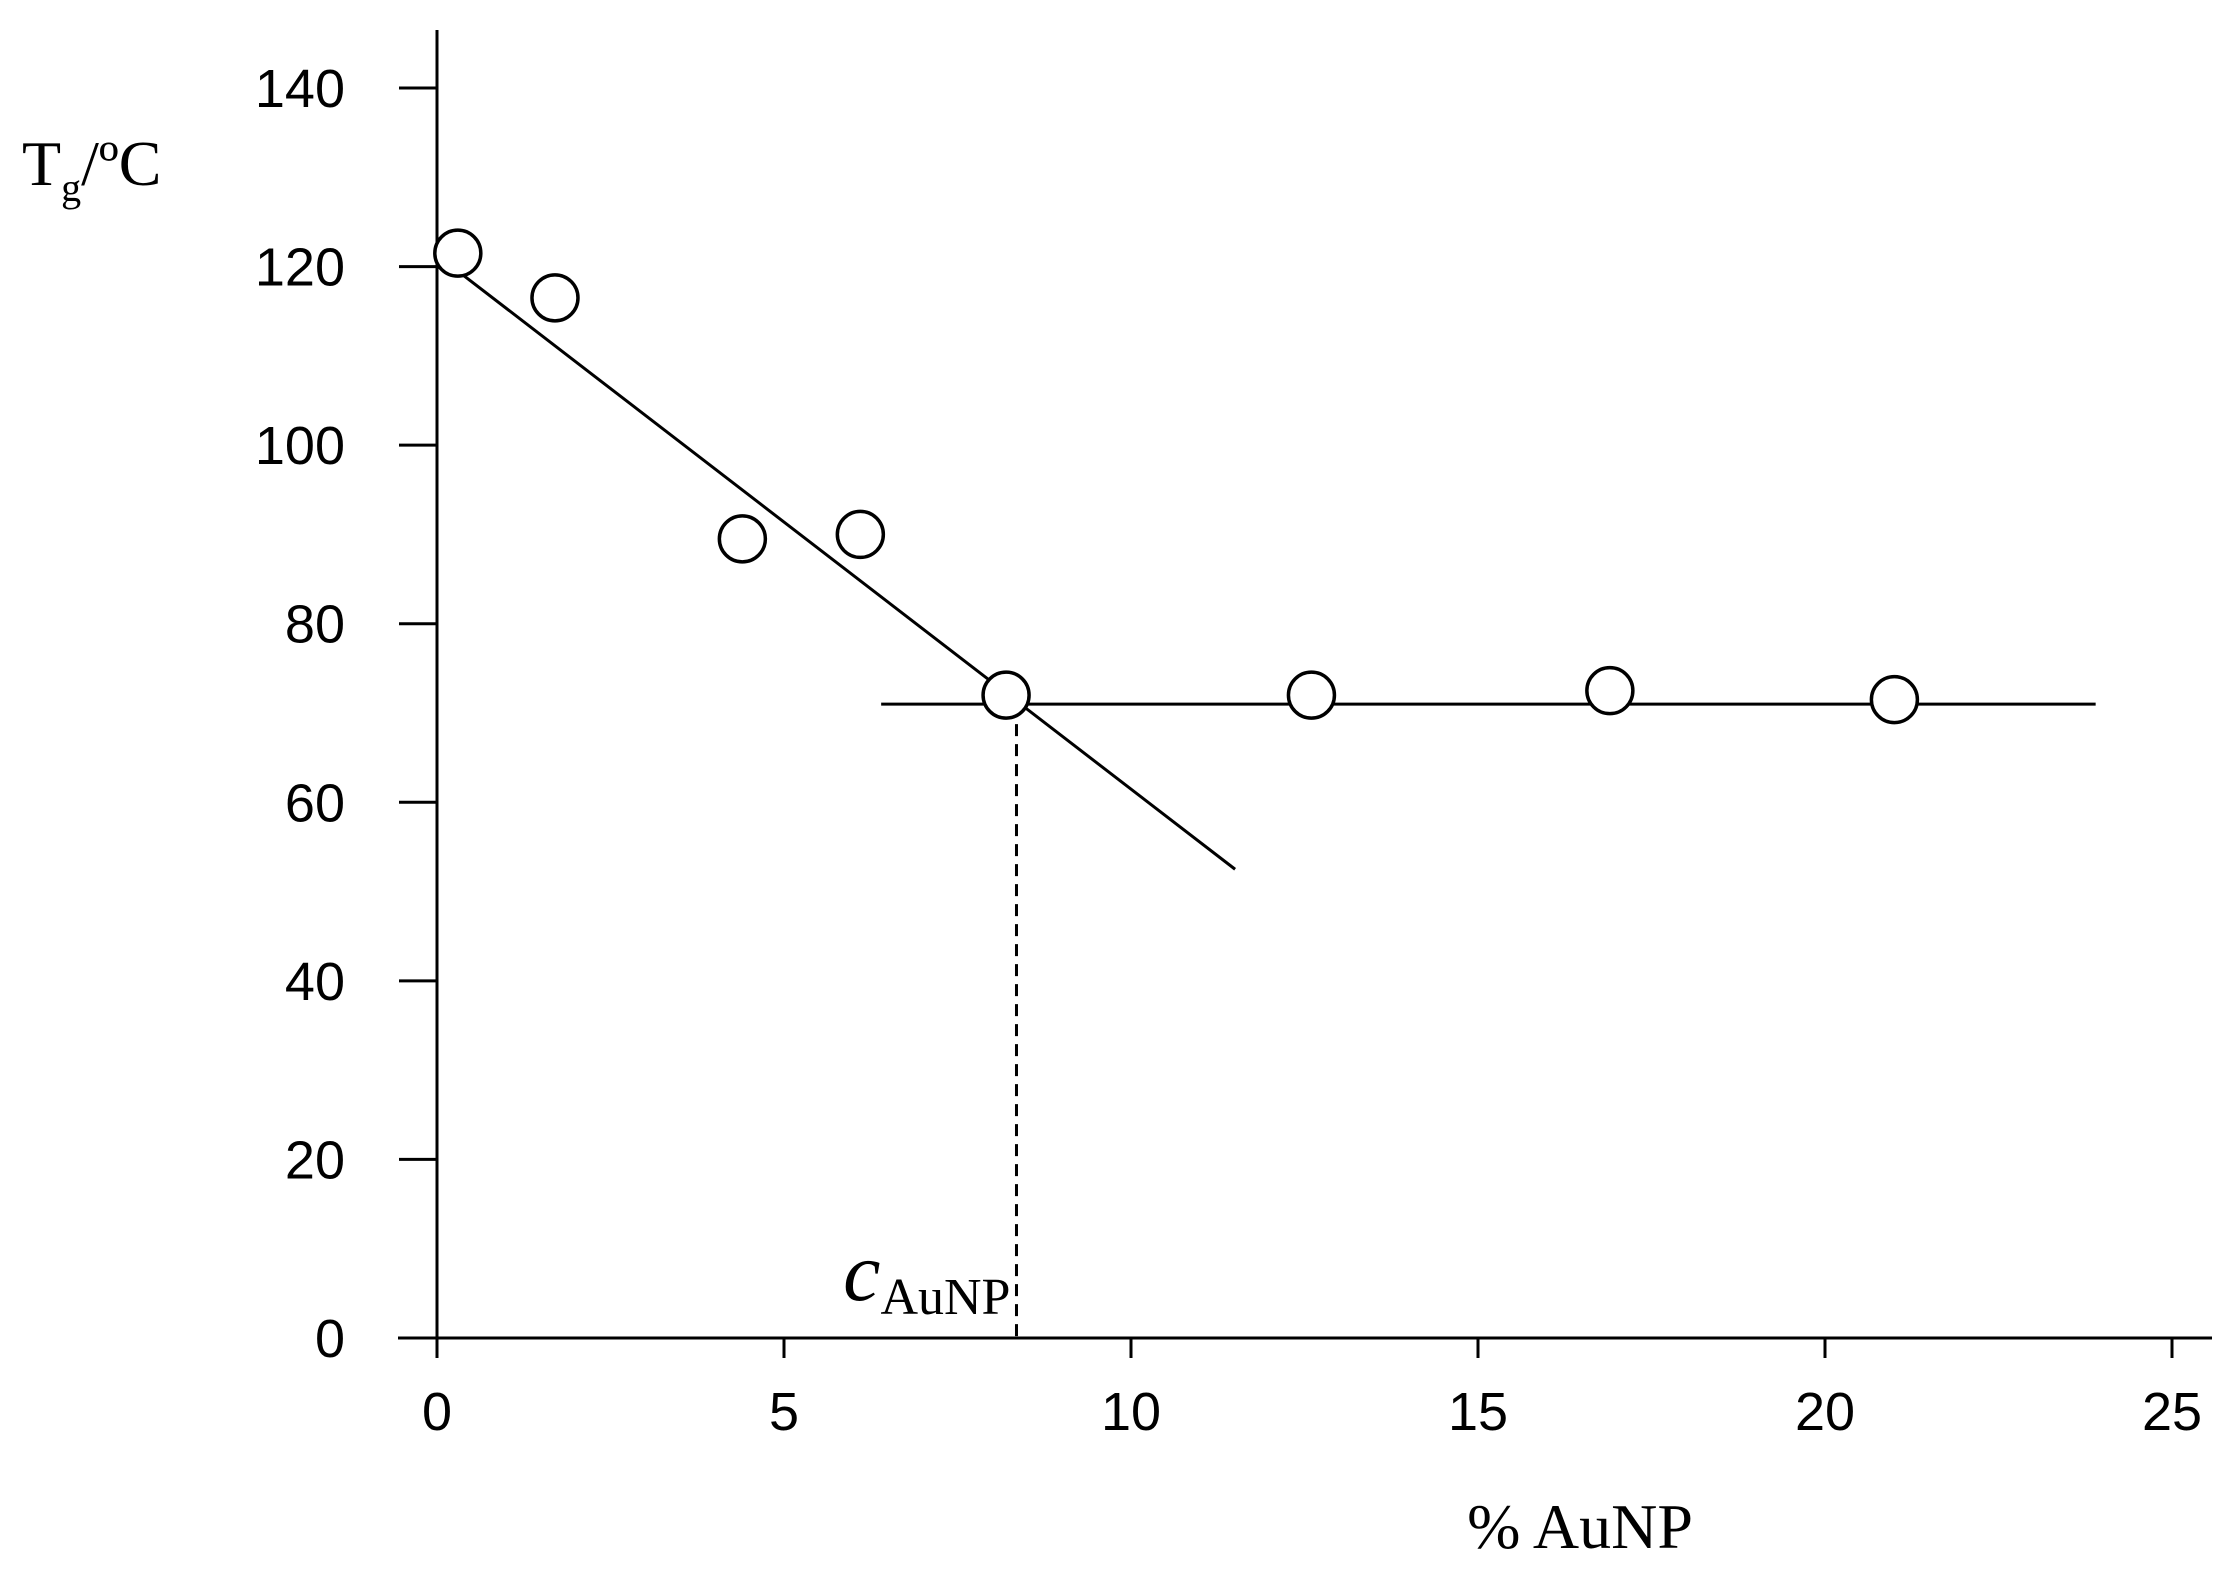 Image resolution: width=2232 pixels, height=1570 pixels. What do you see at coordinates (315, 803) in the screenshot?
I see `y-tick-label: 60` at bounding box center [315, 803].